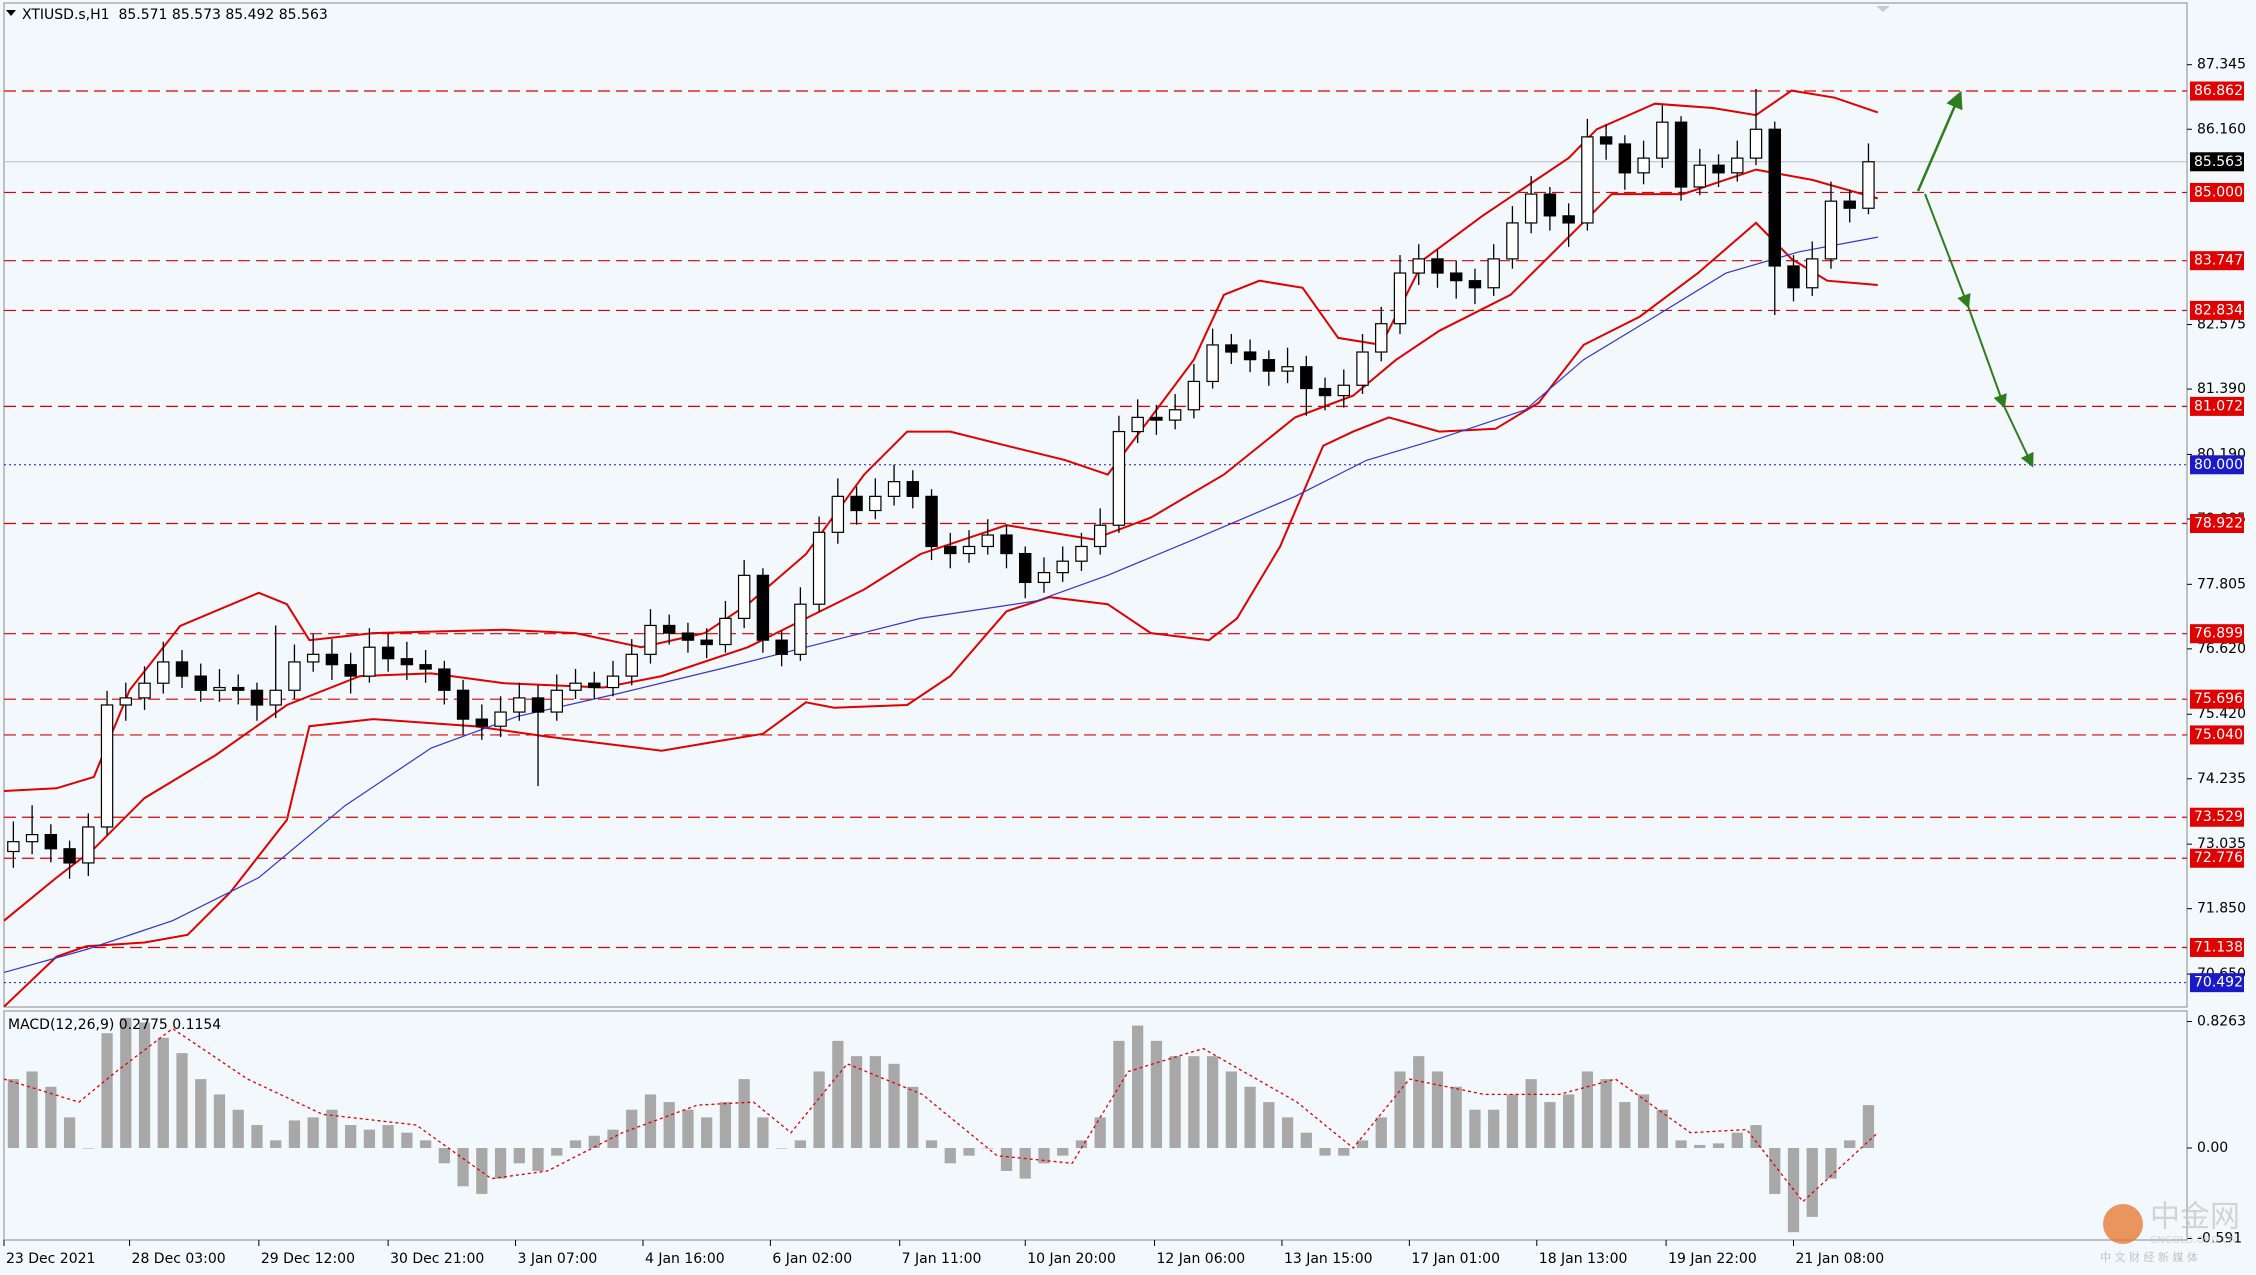 The image size is (2256, 1275). Describe the element at coordinates (558, 1259) in the screenshot. I see `x-tick-label: 3 Jan 07:00` at that location.